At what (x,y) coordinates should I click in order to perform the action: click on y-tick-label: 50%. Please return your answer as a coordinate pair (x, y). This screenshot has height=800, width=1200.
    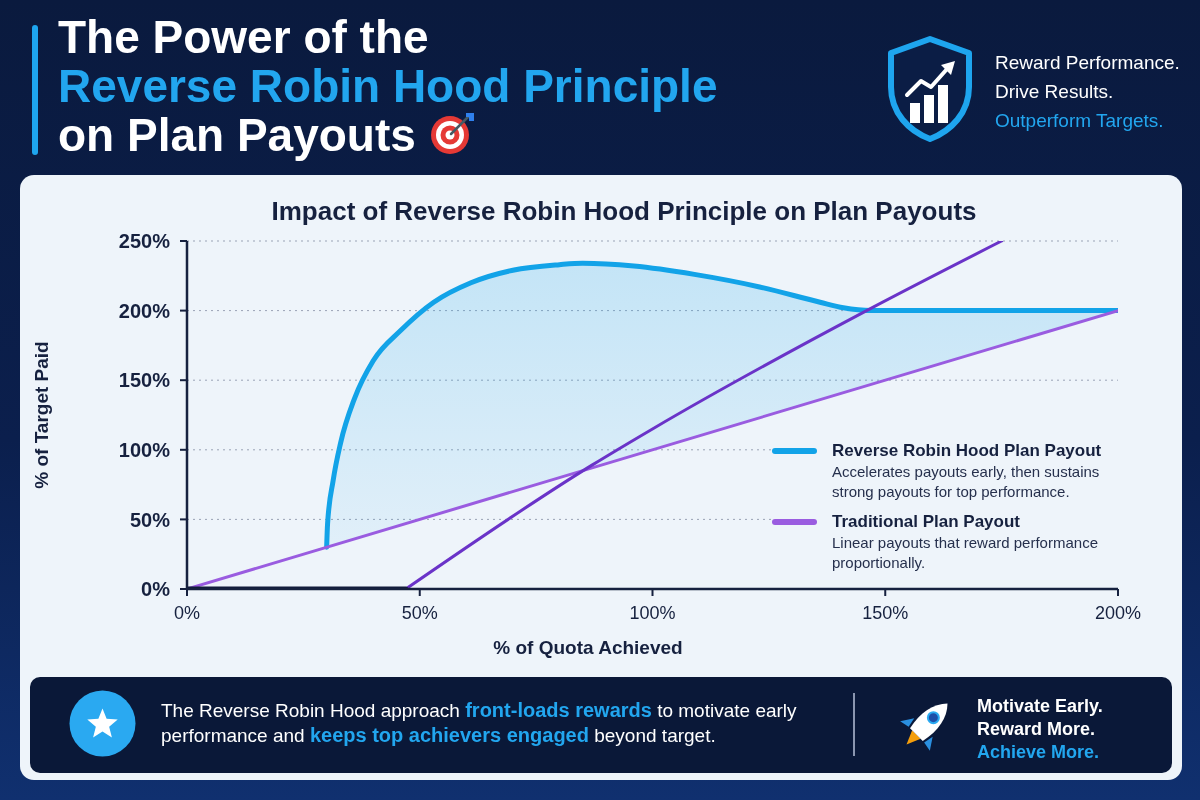
    Looking at the image, I should click on (150, 519).